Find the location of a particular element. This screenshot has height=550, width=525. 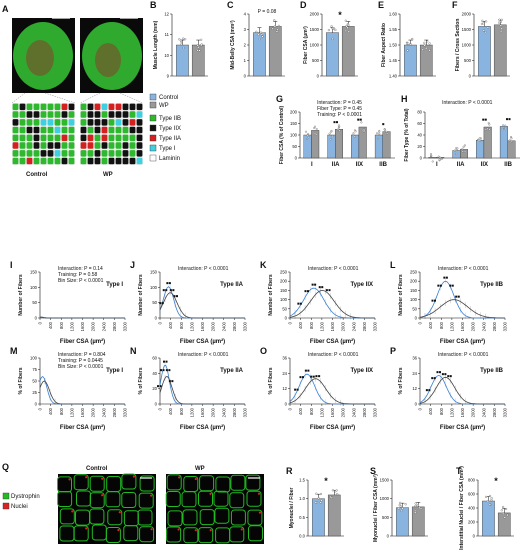

y-axis-label: % of Fibers is located at coordinates (141, 380).